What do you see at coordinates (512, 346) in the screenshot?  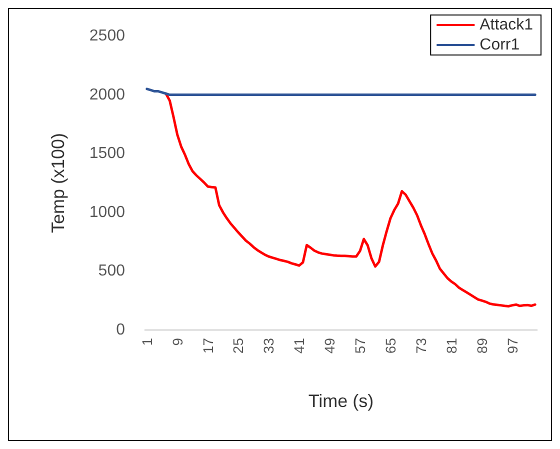 I see `x-tick-label: 97` at bounding box center [512, 346].